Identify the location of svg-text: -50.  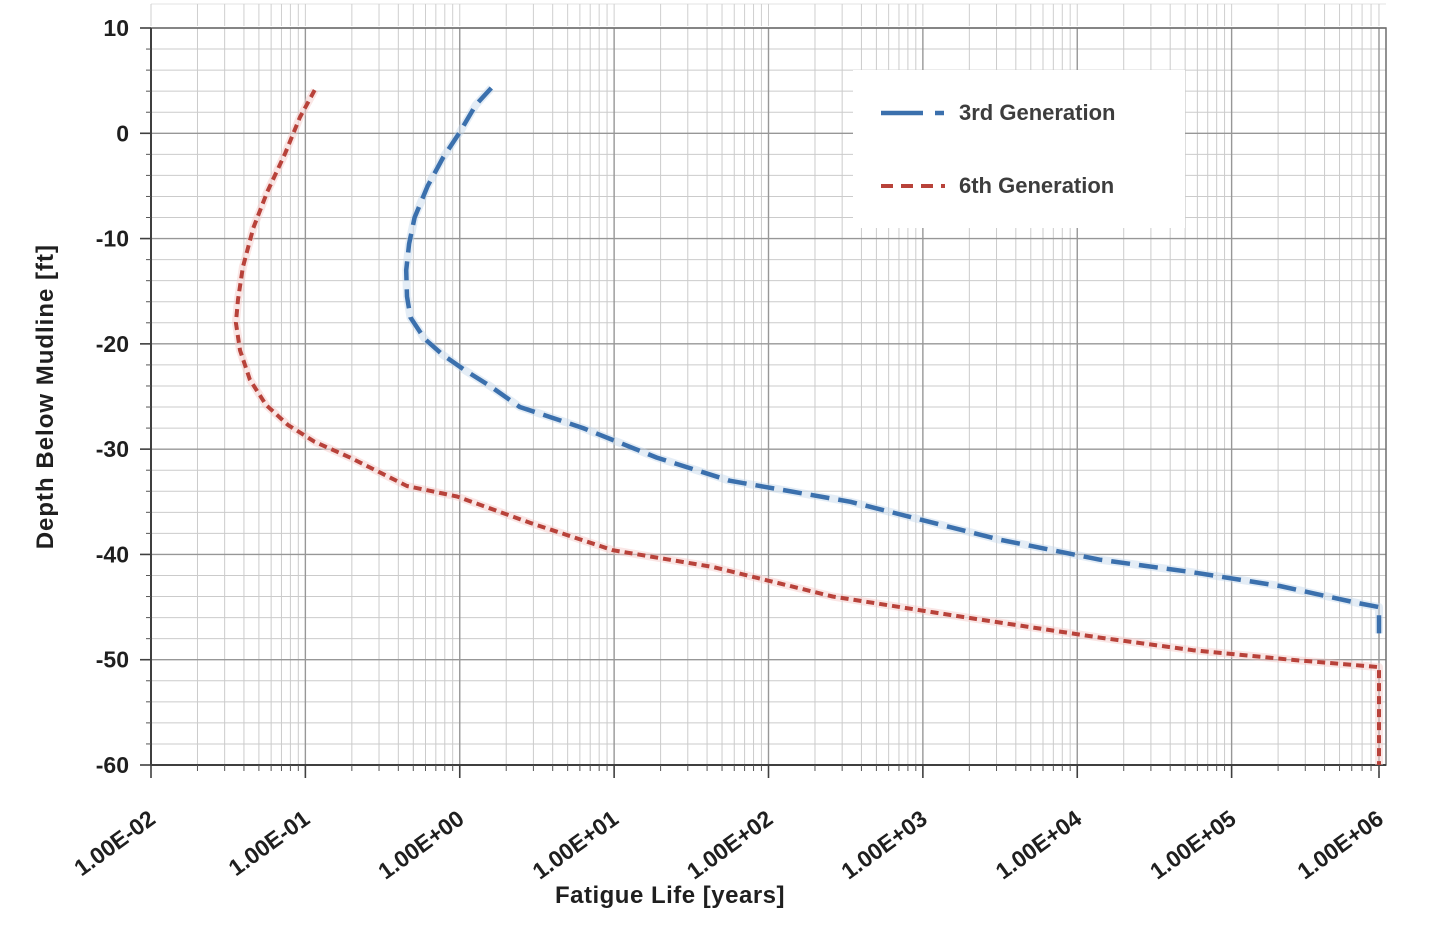
(112, 660).